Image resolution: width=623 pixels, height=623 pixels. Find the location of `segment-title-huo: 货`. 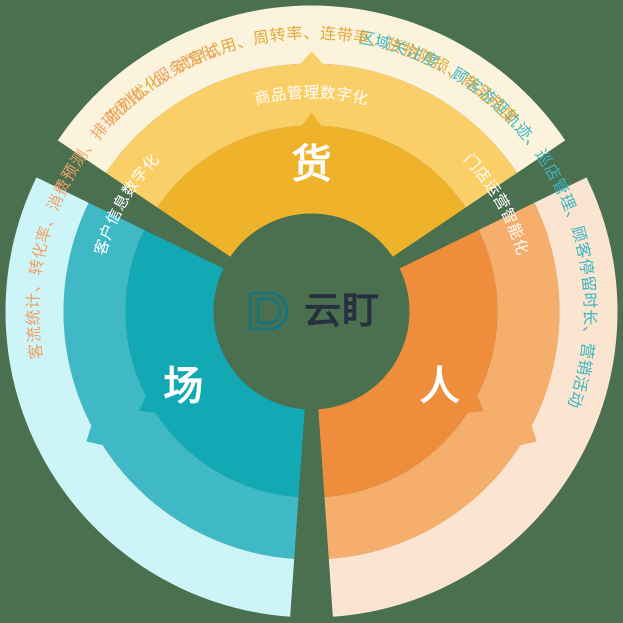

segment-title-huo: 货 is located at coordinates (312, 165).